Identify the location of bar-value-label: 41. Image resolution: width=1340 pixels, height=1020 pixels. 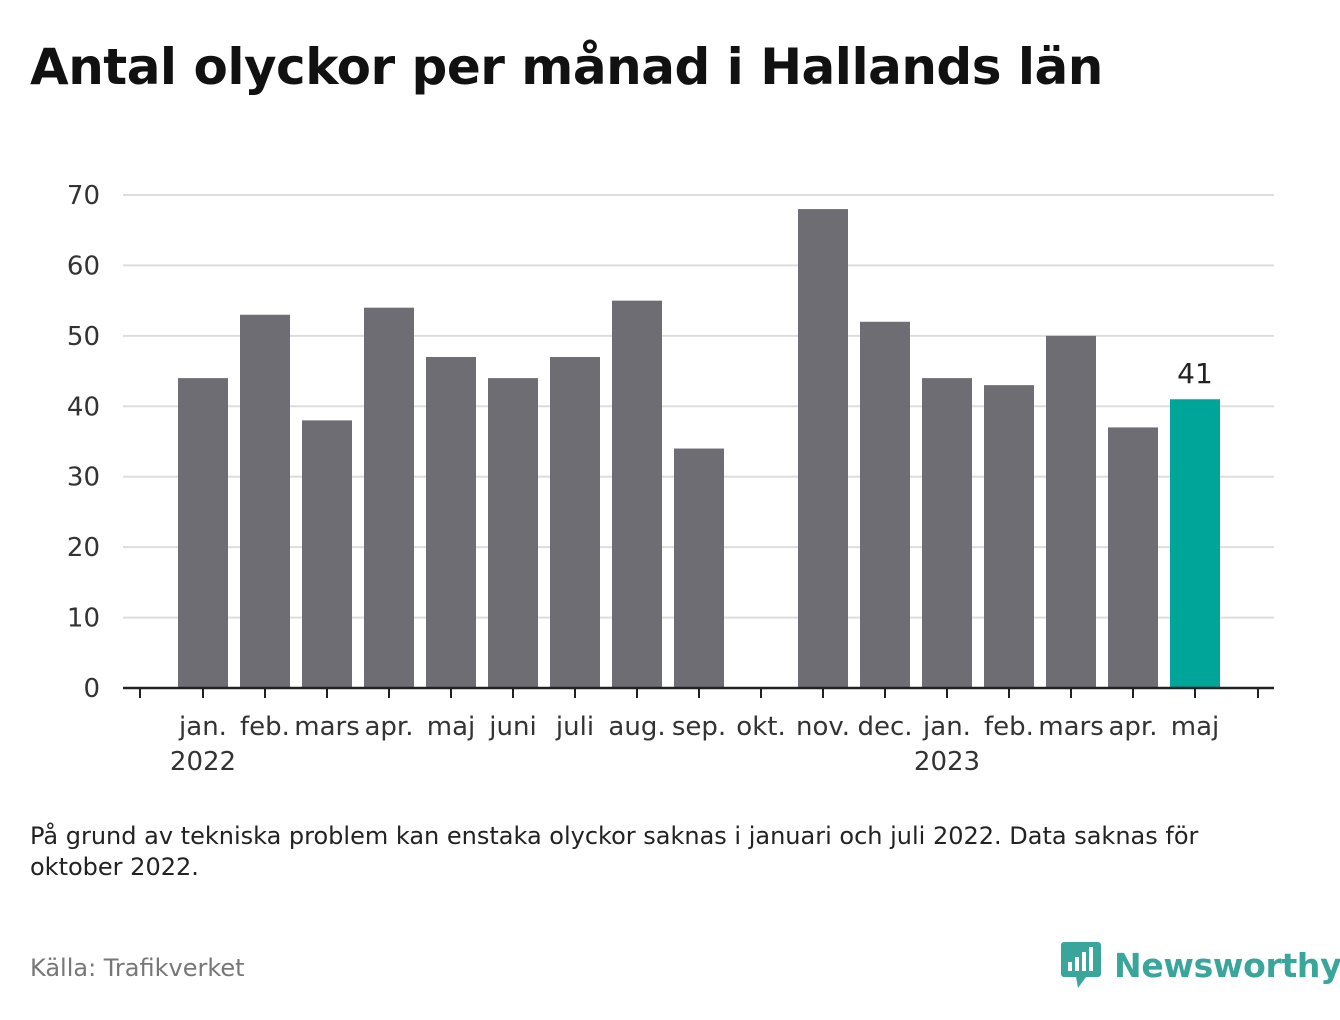
(1195, 373).